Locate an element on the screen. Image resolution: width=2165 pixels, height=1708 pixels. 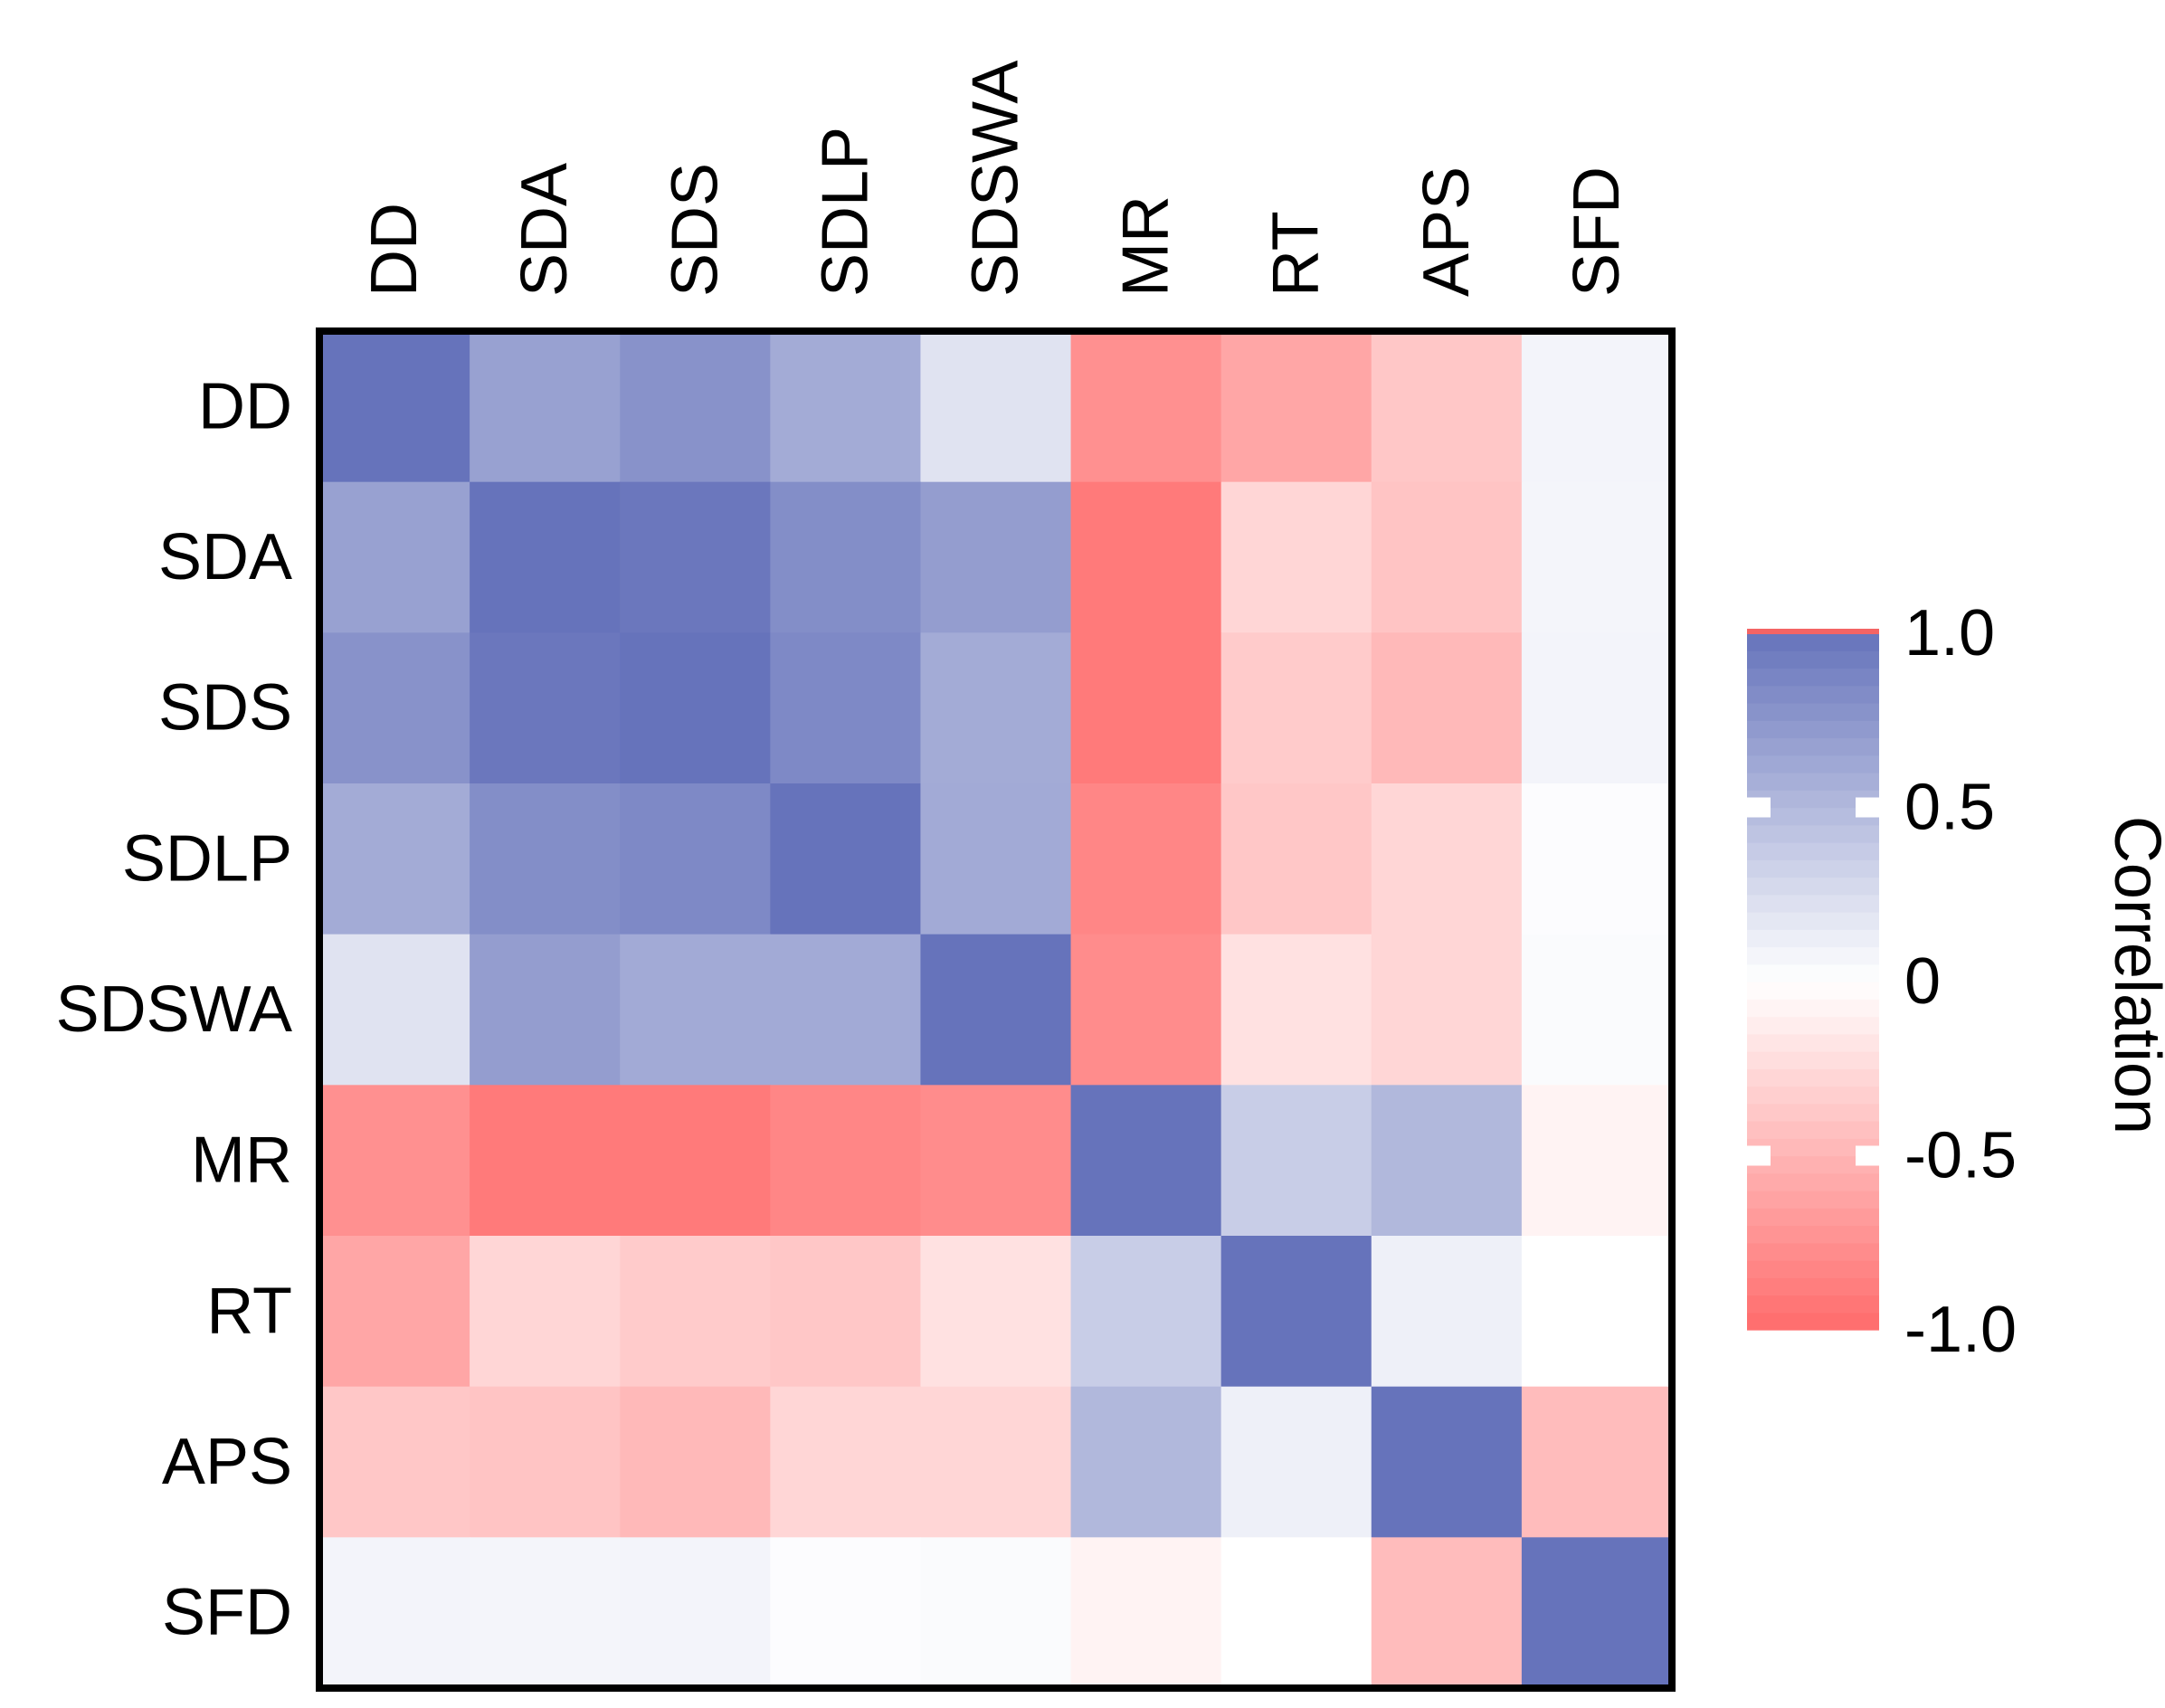
heatmap-cell-sda-sdlp is located at coordinates (846, 557).